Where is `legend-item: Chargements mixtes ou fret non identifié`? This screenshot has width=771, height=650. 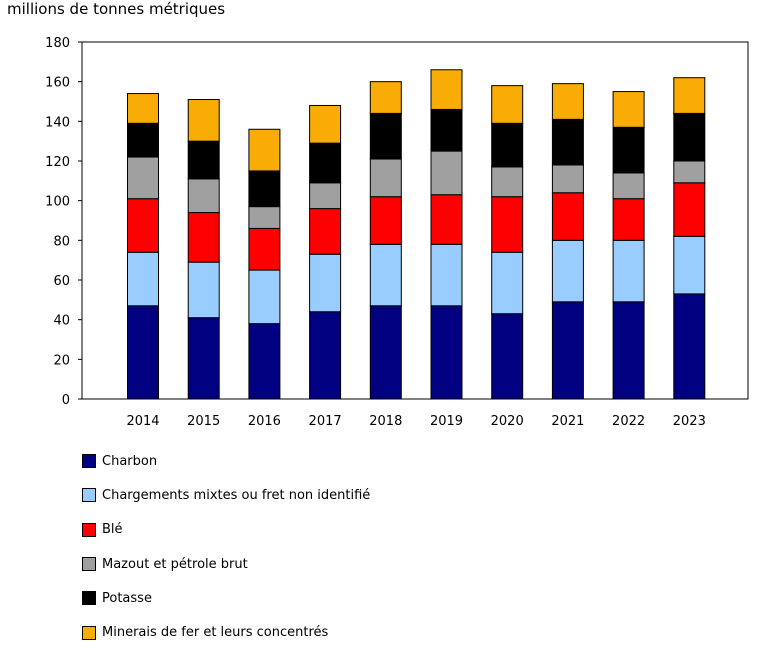 legend-item: Chargements mixtes ou fret non identifié is located at coordinates (226, 495).